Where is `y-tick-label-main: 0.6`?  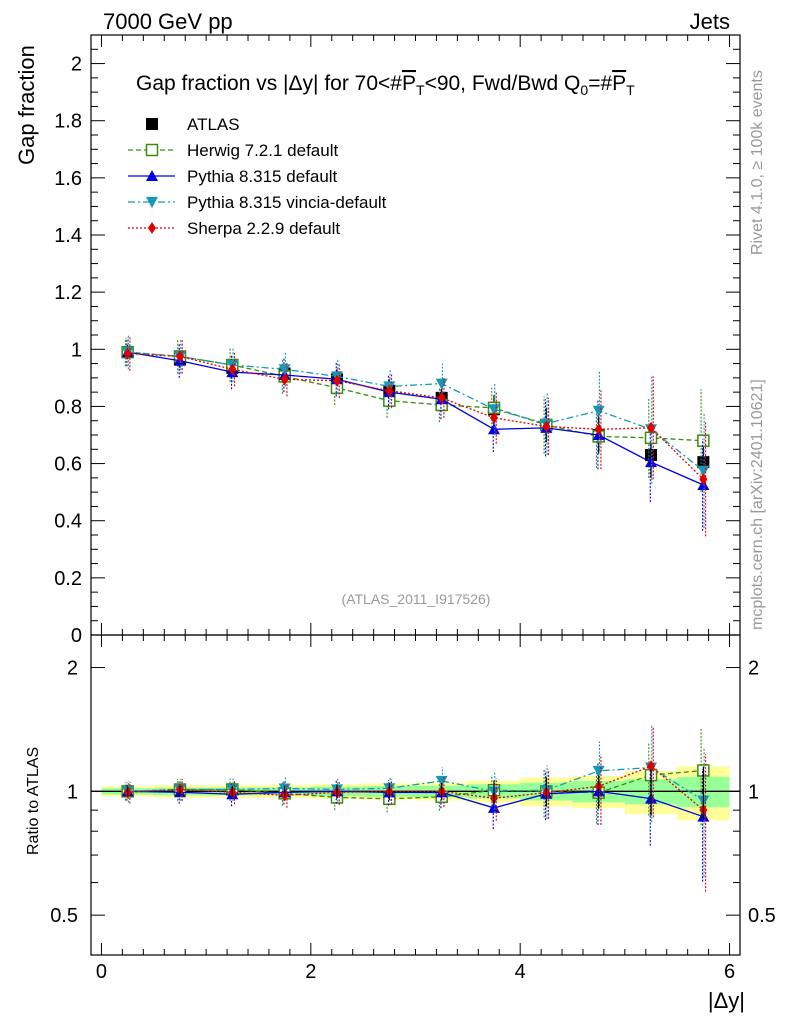 y-tick-label-main: 0.6 is located at coordinates (68, 465).